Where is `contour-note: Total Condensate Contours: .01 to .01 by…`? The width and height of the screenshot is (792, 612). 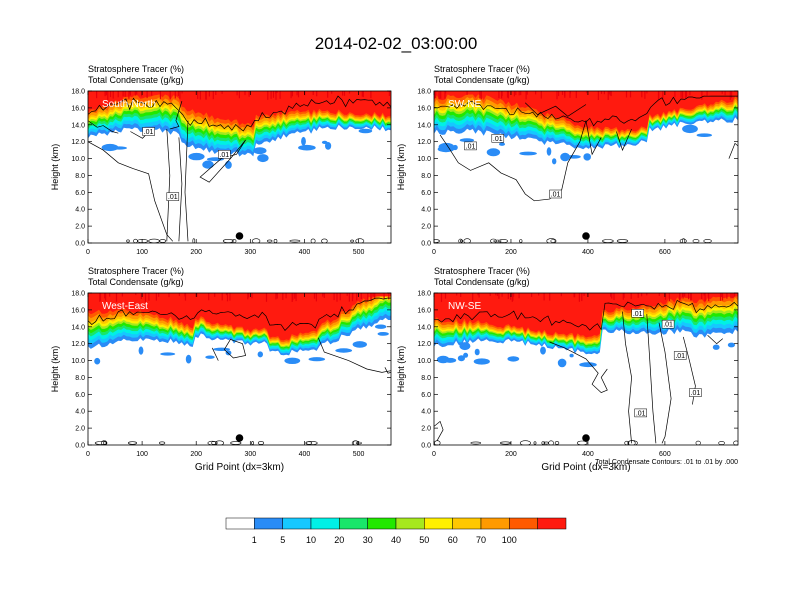
contour-note: Total Condensate Contours: .01 to .01 by… is located at coordinates (666, 462).